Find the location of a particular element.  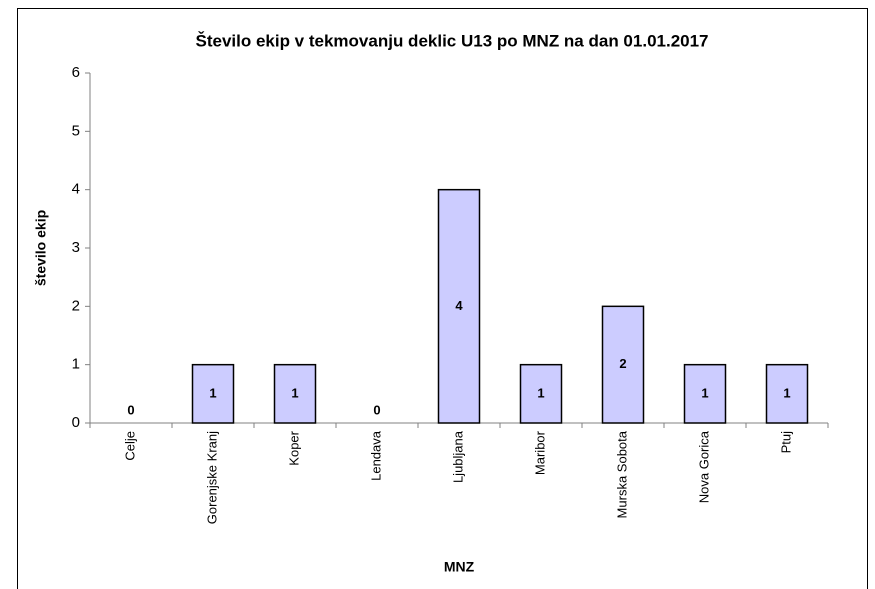

y-tick-label: 1 is located at coordinates (76, 364).